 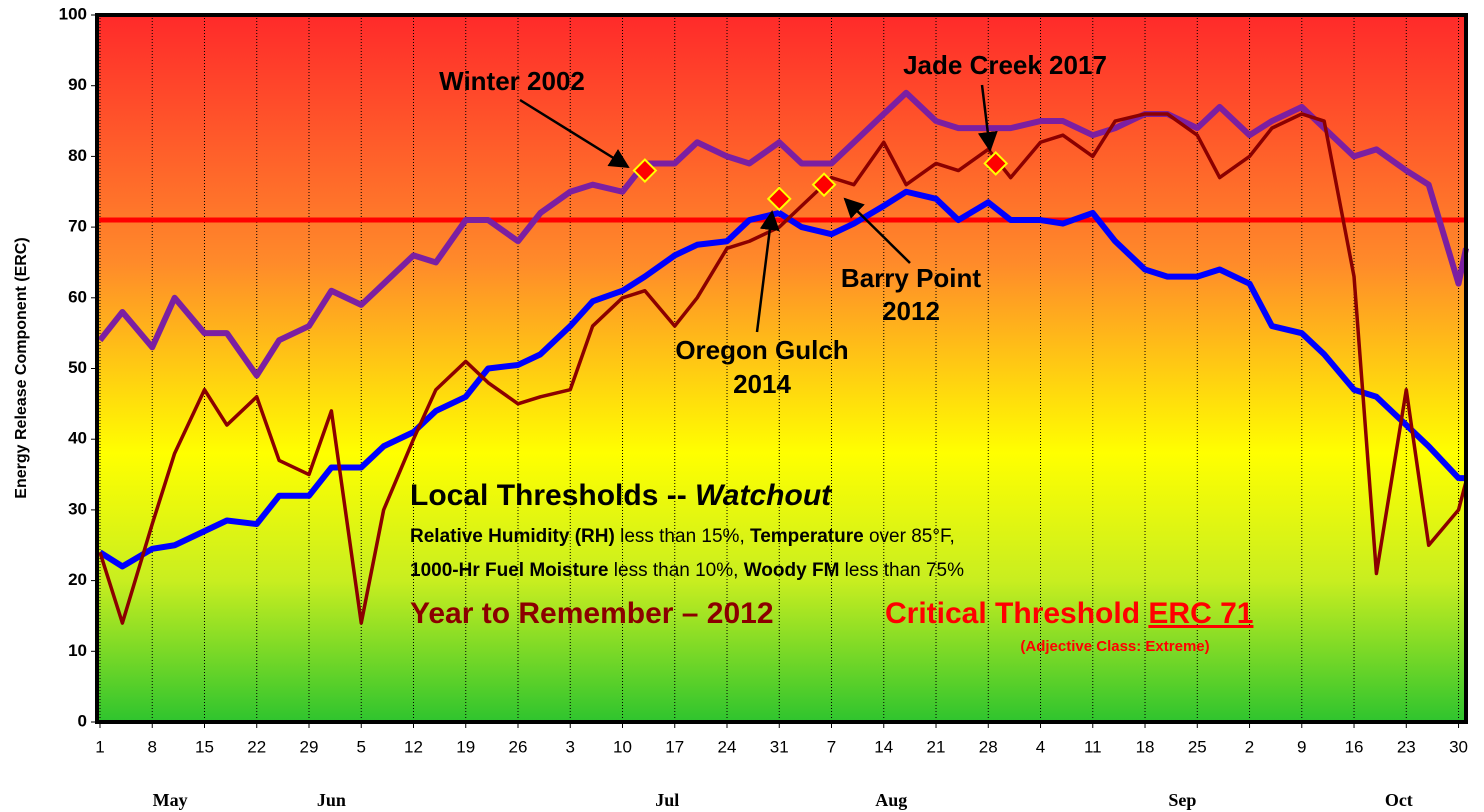 What do you see at coordinates (667, 800) in the screenshot?
I see `month-label: Jul` at bounding box center [667, 800].